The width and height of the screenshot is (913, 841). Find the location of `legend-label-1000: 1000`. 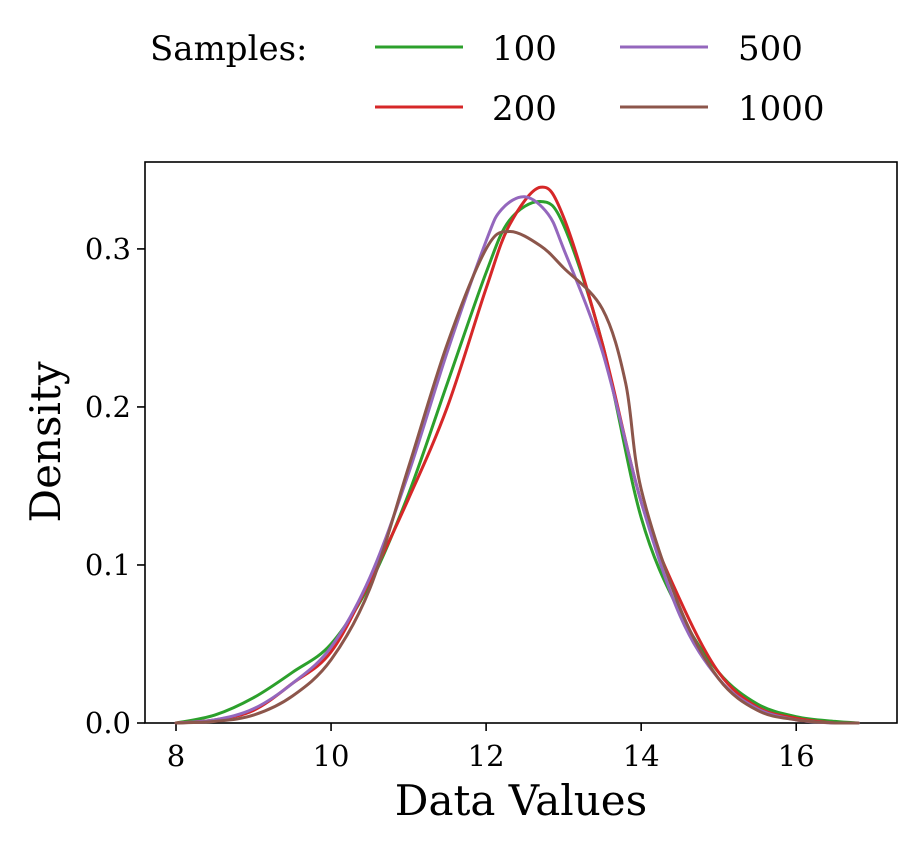

legend-label-1000: 1000 is located at coordinates (781, 109).